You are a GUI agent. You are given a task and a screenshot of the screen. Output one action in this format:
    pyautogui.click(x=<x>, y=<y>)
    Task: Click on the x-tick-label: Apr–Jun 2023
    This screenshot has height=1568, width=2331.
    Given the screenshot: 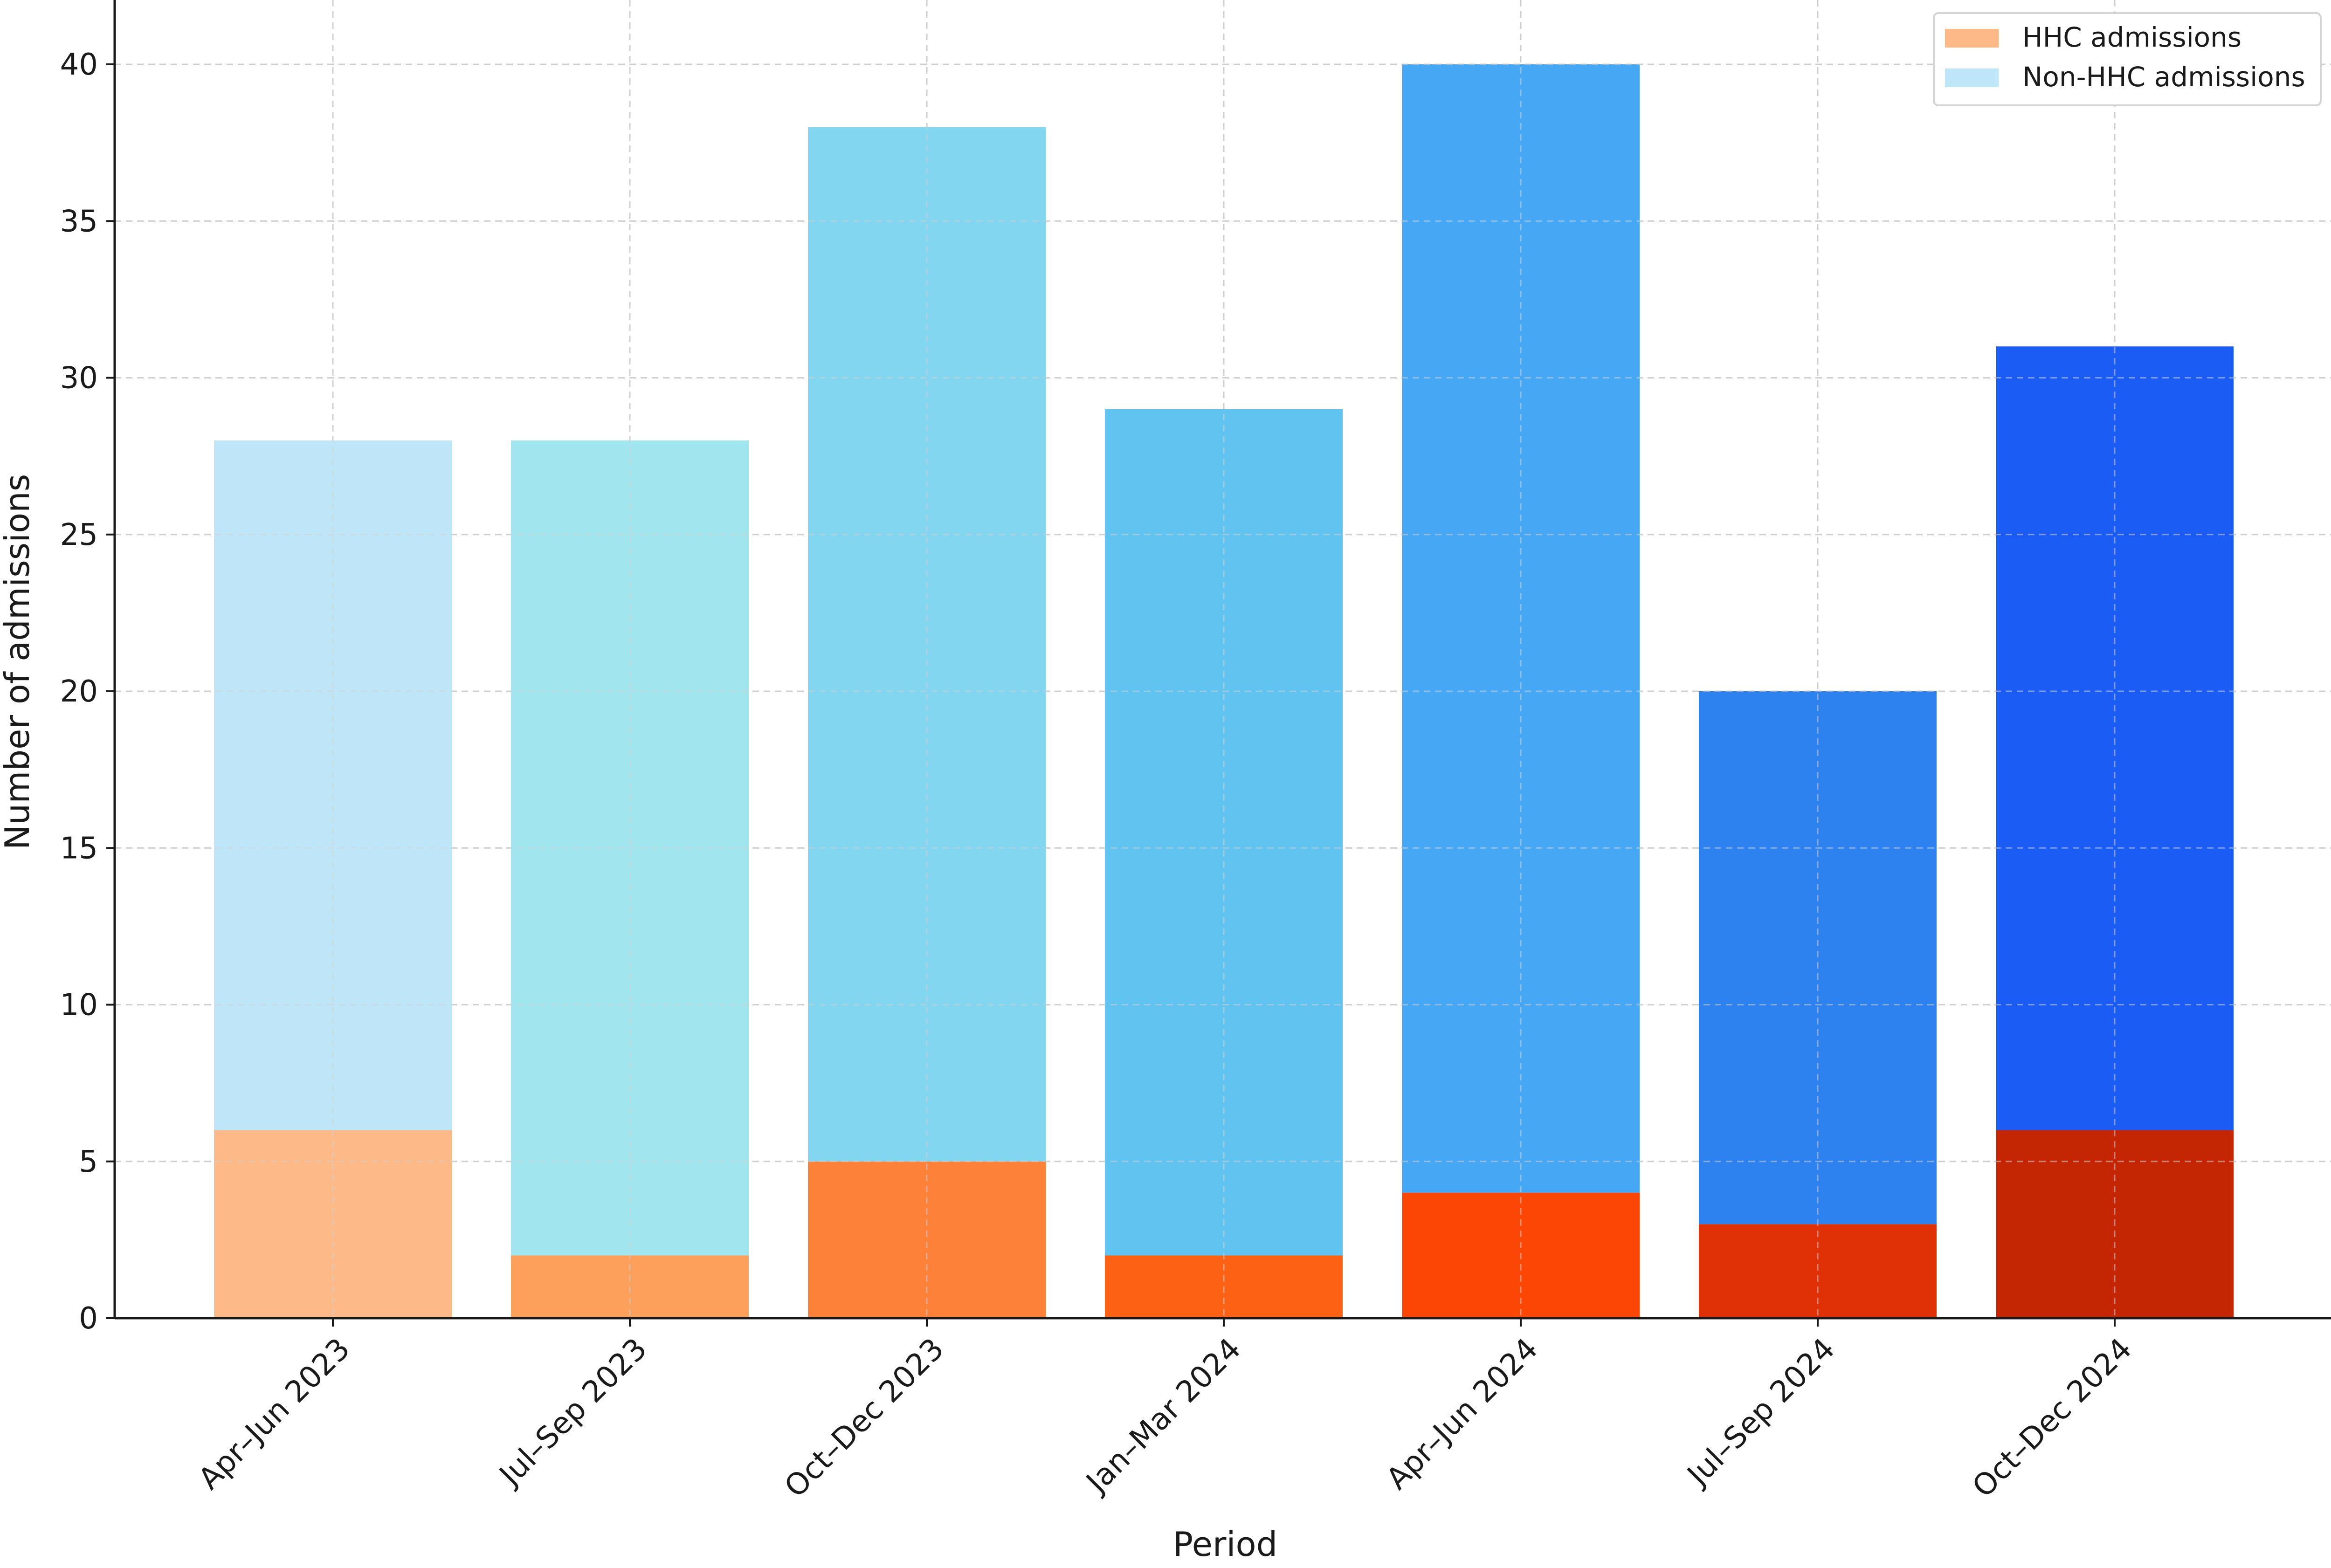 What is the action you would take?
    pyautogui.click(x=274, y=1414)
    